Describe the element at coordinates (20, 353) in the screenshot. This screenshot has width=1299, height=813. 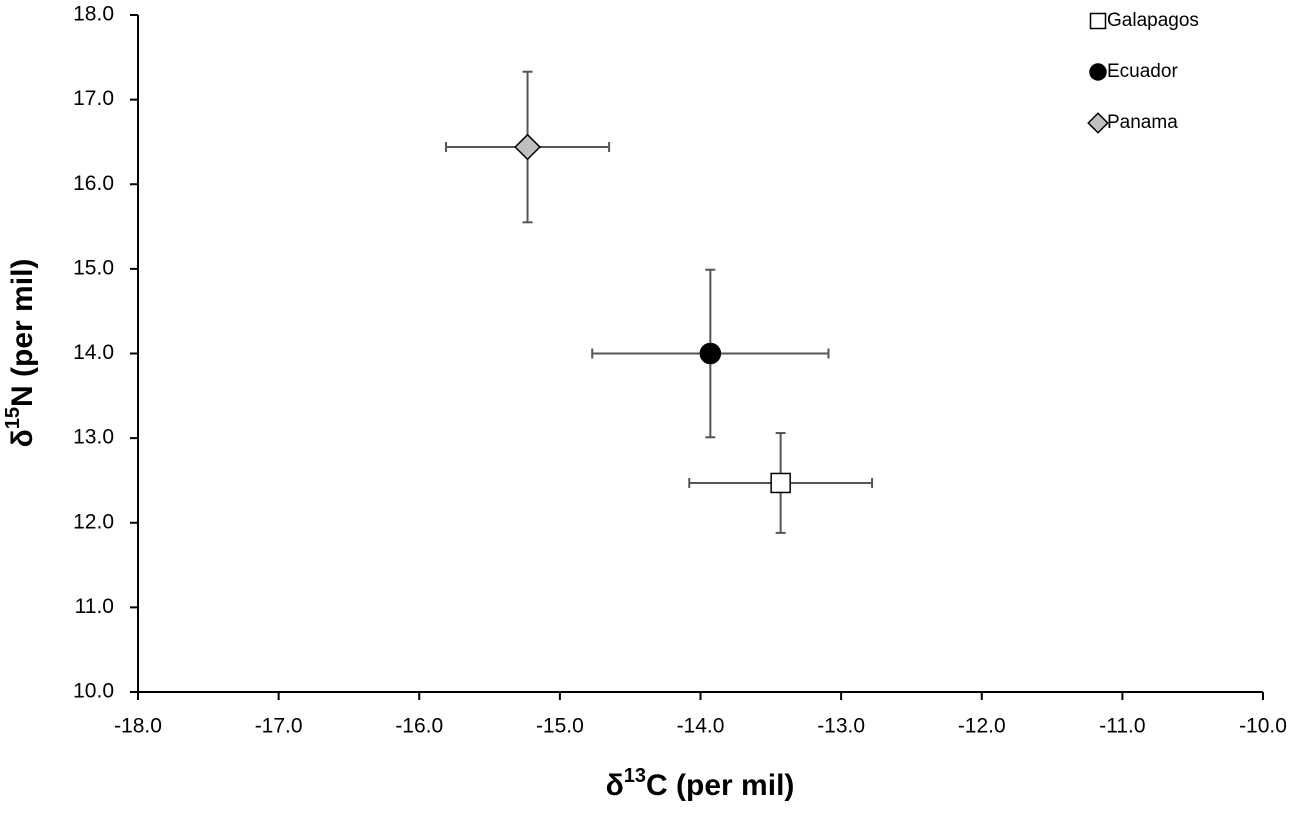
I see `y-axis-title: δ15N (per mil)` at that location.